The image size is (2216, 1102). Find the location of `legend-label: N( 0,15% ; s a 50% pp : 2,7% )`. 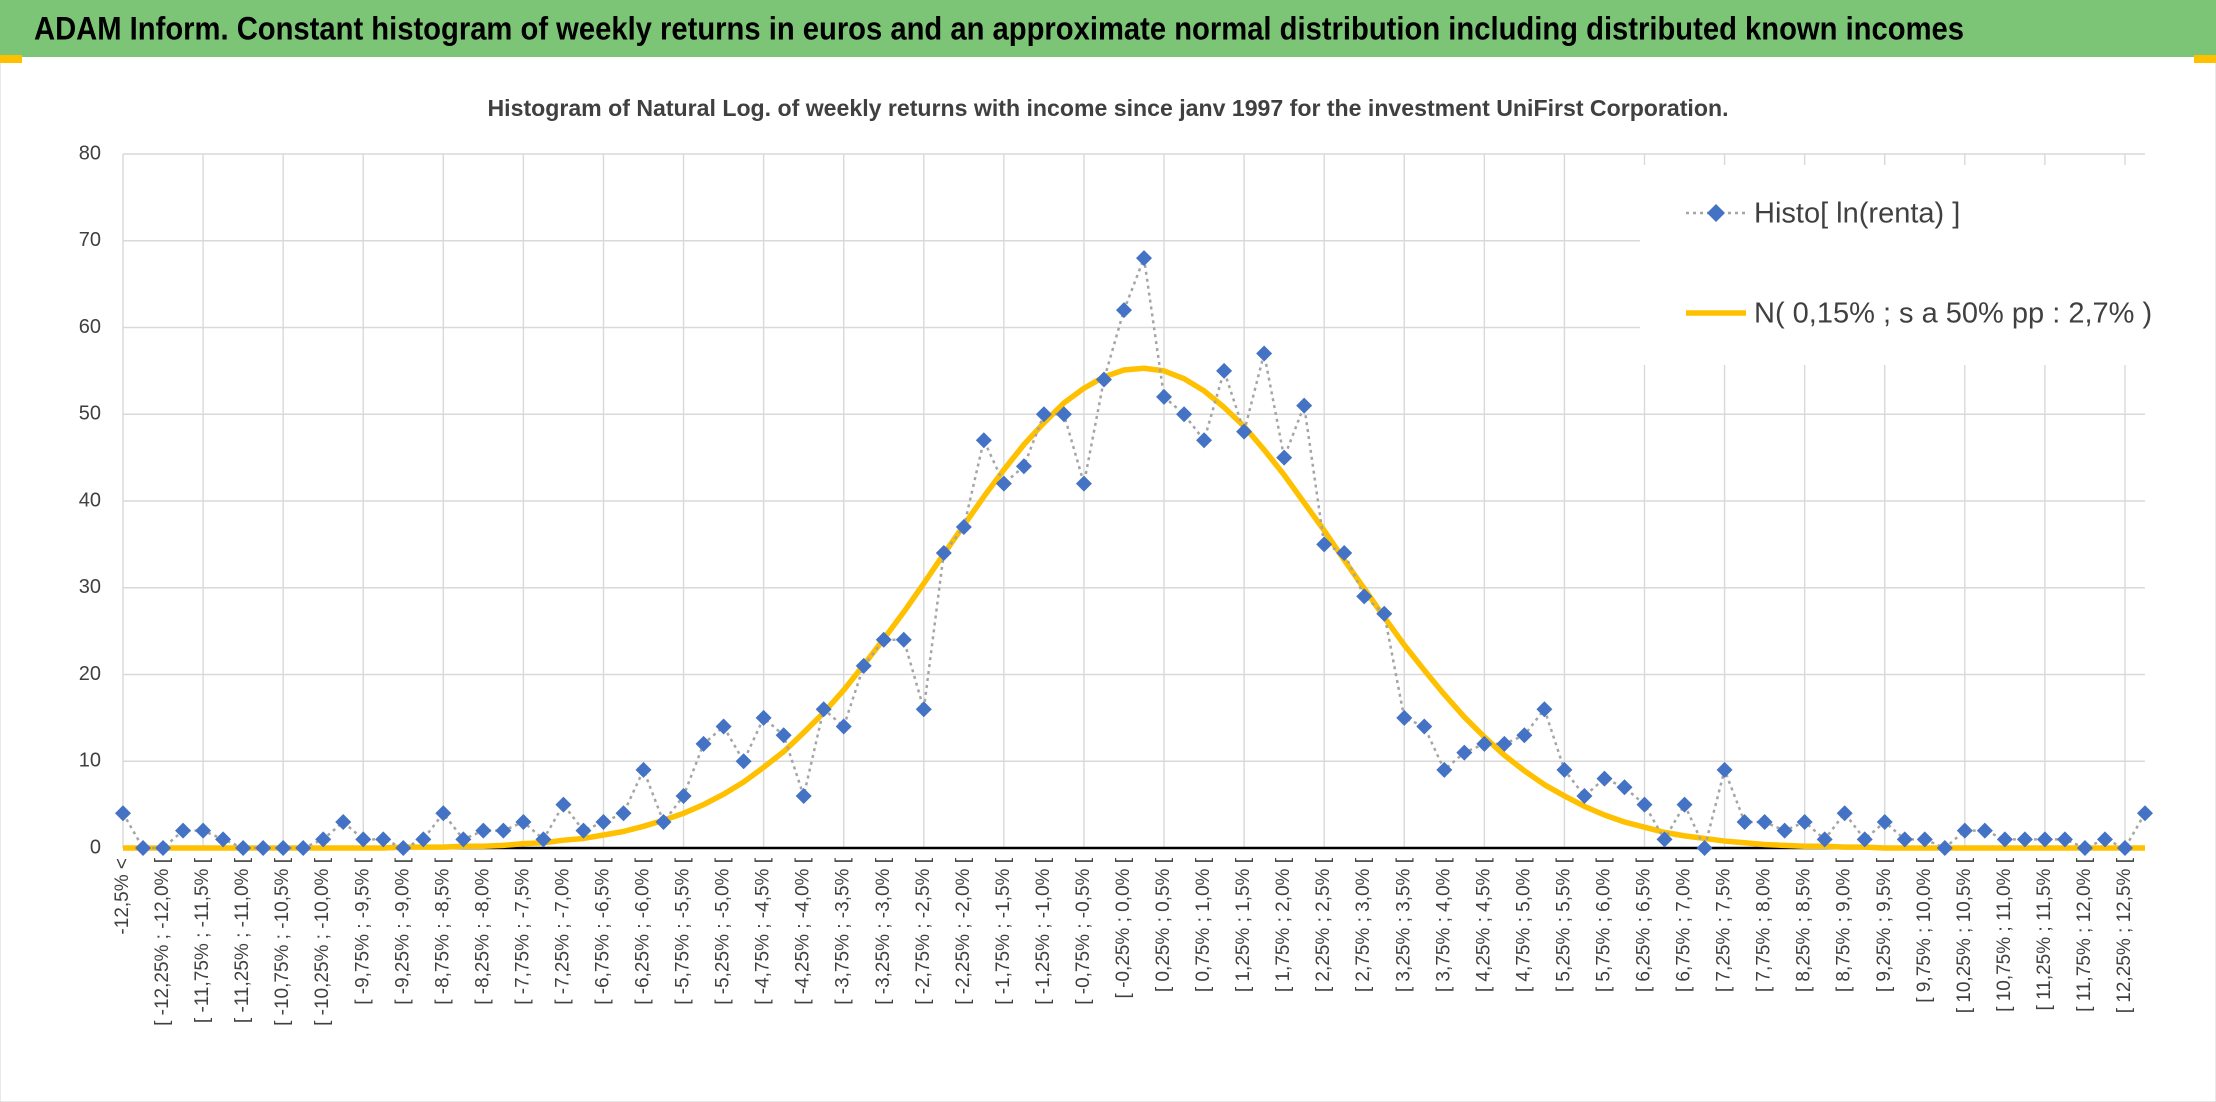

legend-label: N( 0,15% ; s a 50% pp : 2,7% ) is located at coordinates (1953, 314).